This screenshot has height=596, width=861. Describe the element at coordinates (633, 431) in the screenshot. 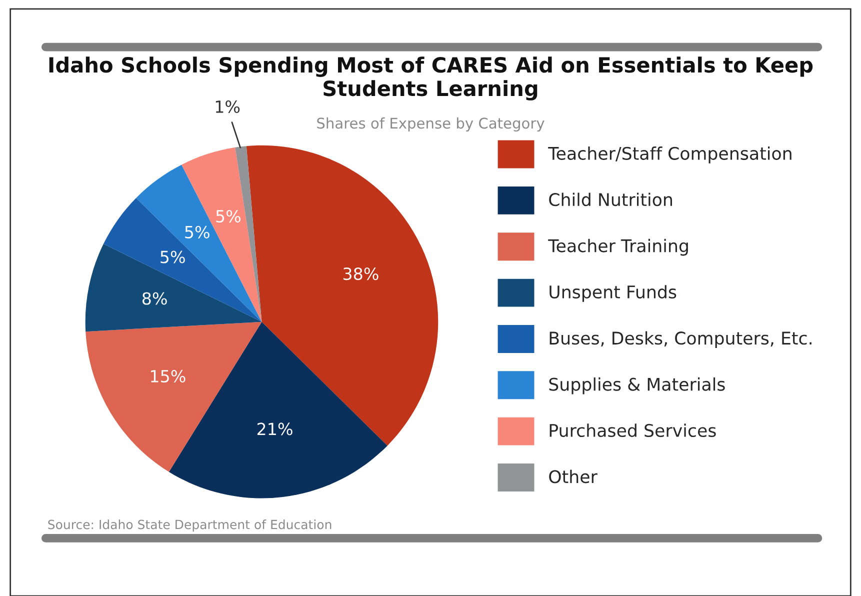

I see `legend-label: Purchased Services` at that location.